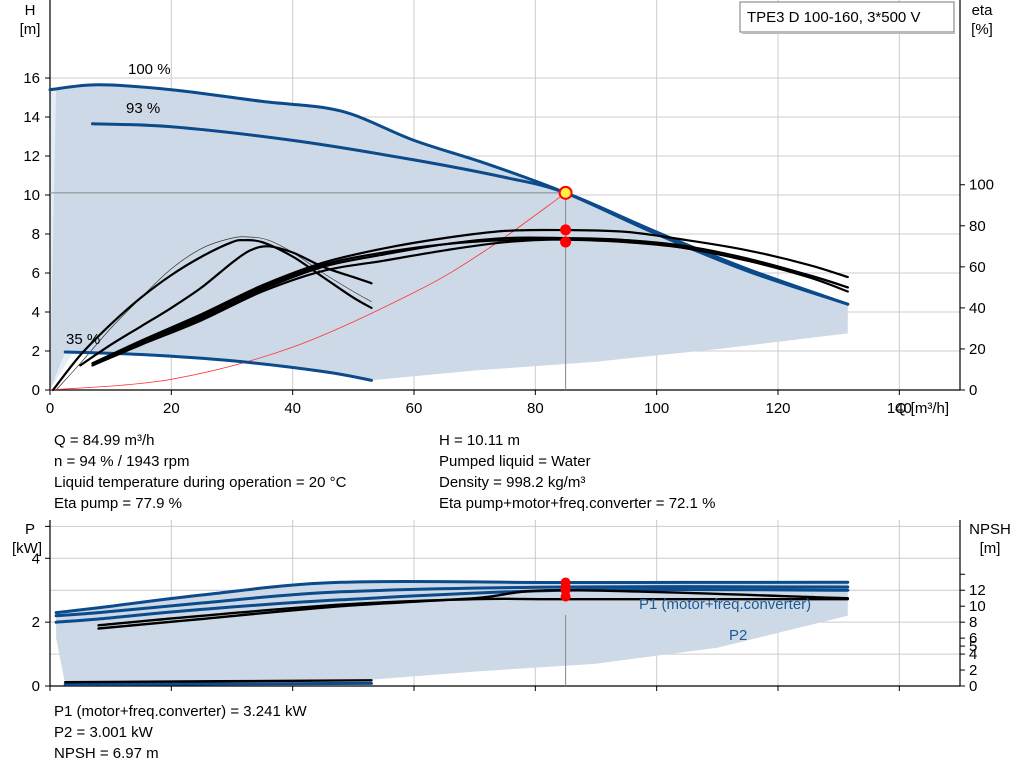  What do you see at coordinates (292, 408) in the screenshot?
I see `top-x-tick-label-2: 40` at bounding box center [292, 408].